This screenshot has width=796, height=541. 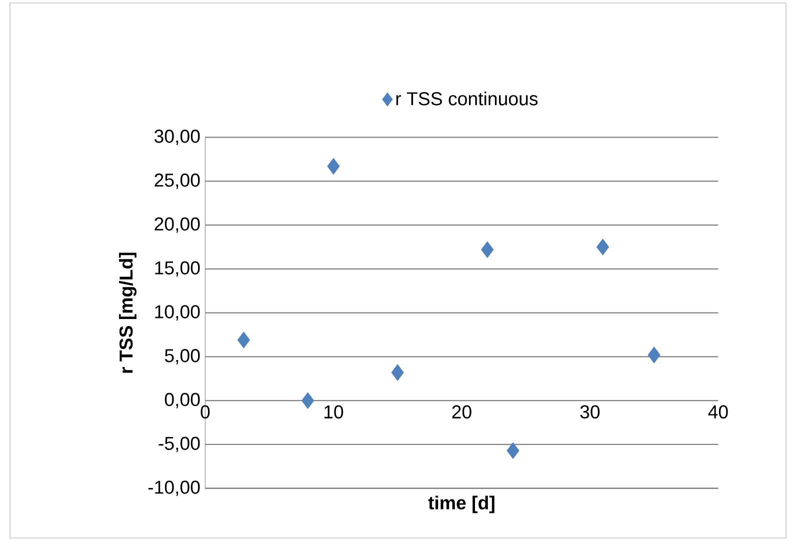 What do you see at coordinates (718, 412) in the screenshot?
I see `x-tick-label: 40` at bounding box center [718, 412].